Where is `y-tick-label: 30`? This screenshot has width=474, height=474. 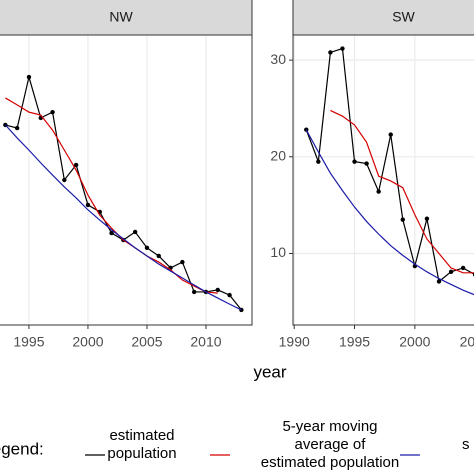
y-tick-label: 30 is located at coordinates (278, 59).